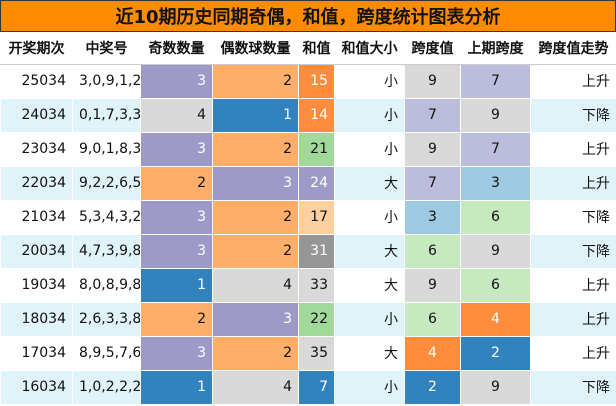  Describe the element at coordinates (308, 387) in the screenshot. I see `table-row: 16034 1,0,2,2,2 1 4 7 小 2 9 下降` at that location.